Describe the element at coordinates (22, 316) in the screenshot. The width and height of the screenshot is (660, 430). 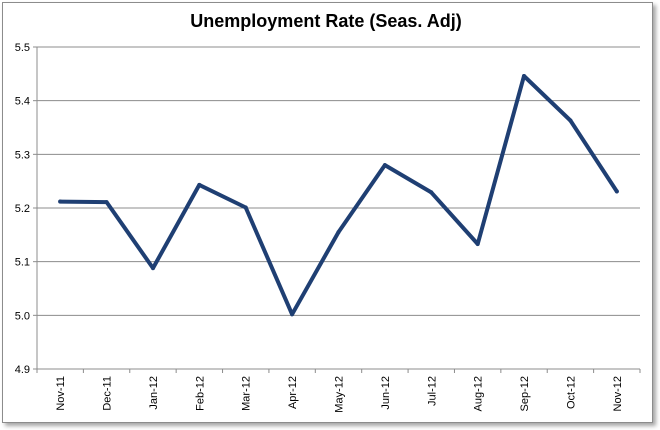
I see `y-tick-label: 5.0` at that location.